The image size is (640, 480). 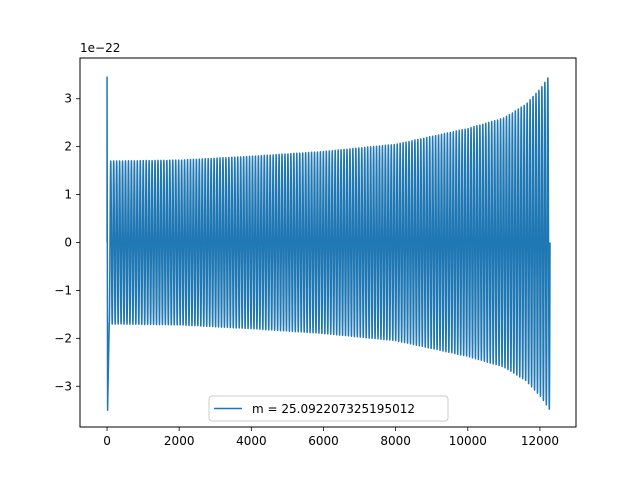 I want to click on x-tick-label: 4000, so click(x=251, y=441).